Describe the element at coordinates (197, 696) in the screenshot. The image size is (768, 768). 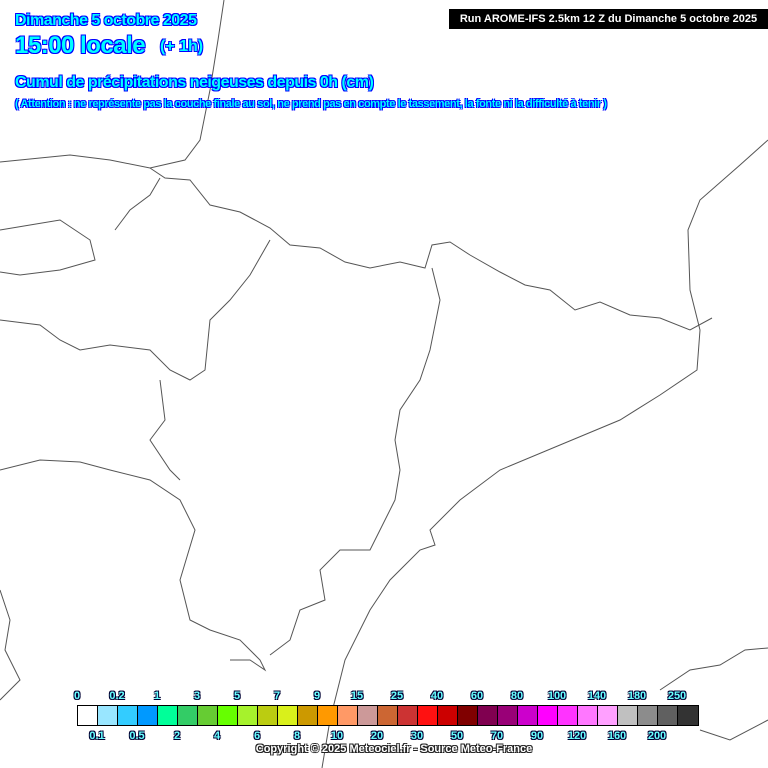
I see `legend-label: 3` at that location.